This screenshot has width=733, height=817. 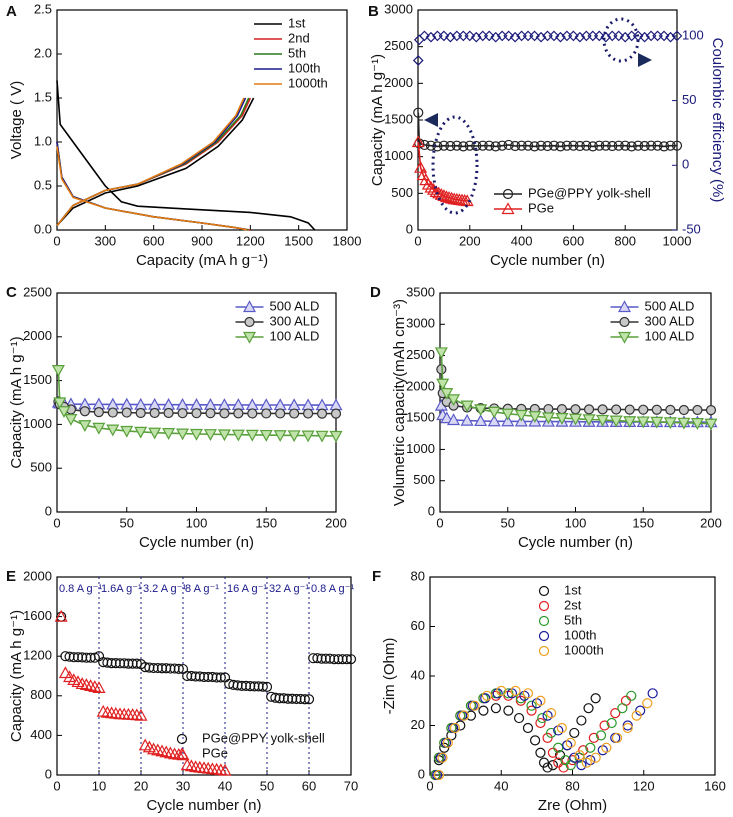 I want to click on y-tick-label: 0.5, so click(x=43, y=184).